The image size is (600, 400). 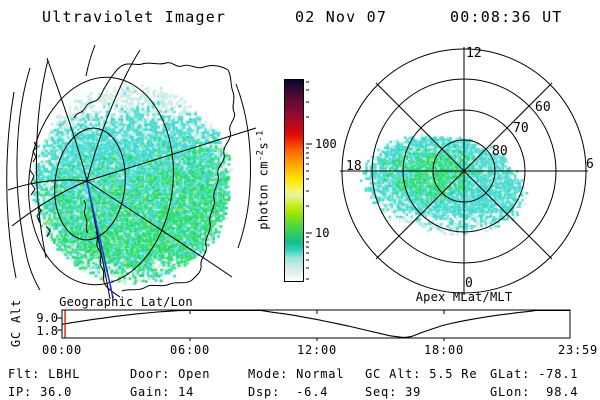 What do you see at coordinates (326, 144) in the screenshot?
I see `colorbar-tick-label-100: 100` at bounding box center [326, 144].